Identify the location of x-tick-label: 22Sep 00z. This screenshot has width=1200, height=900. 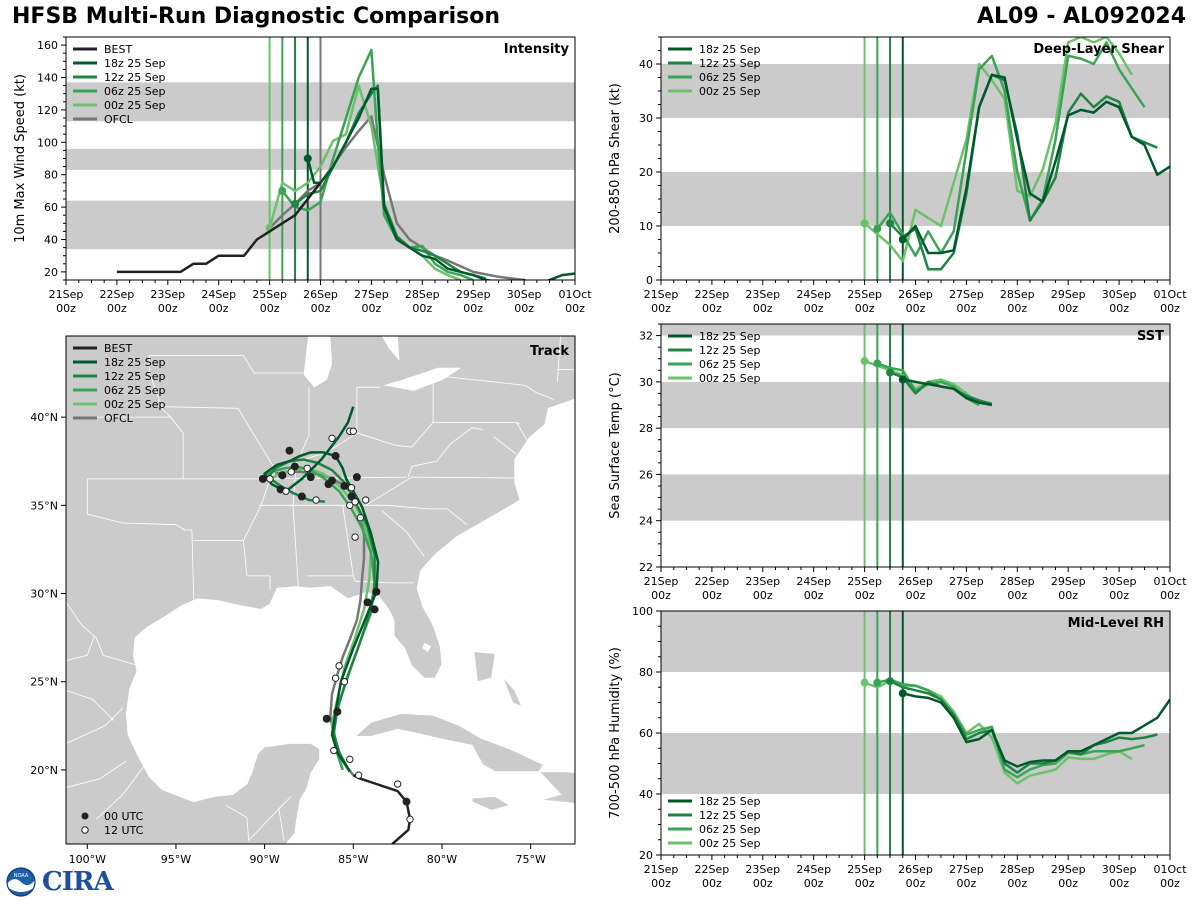
(712, 876).